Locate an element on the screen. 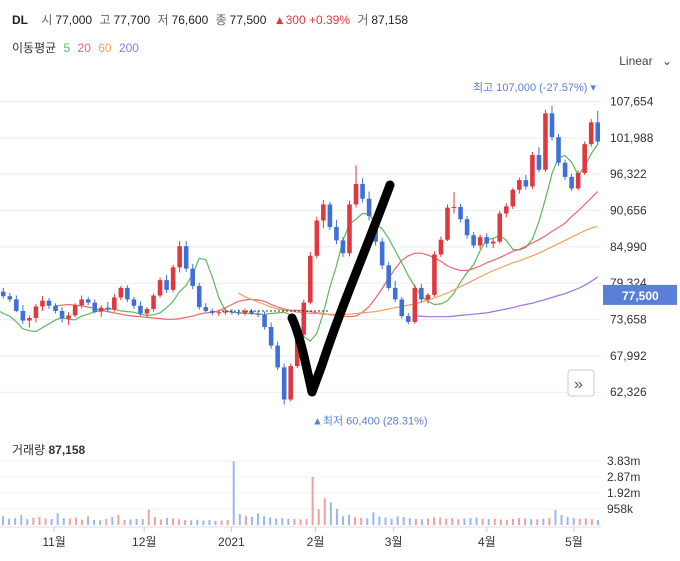  y-tick-label: 90,656 is located at coordinates (628, 211).